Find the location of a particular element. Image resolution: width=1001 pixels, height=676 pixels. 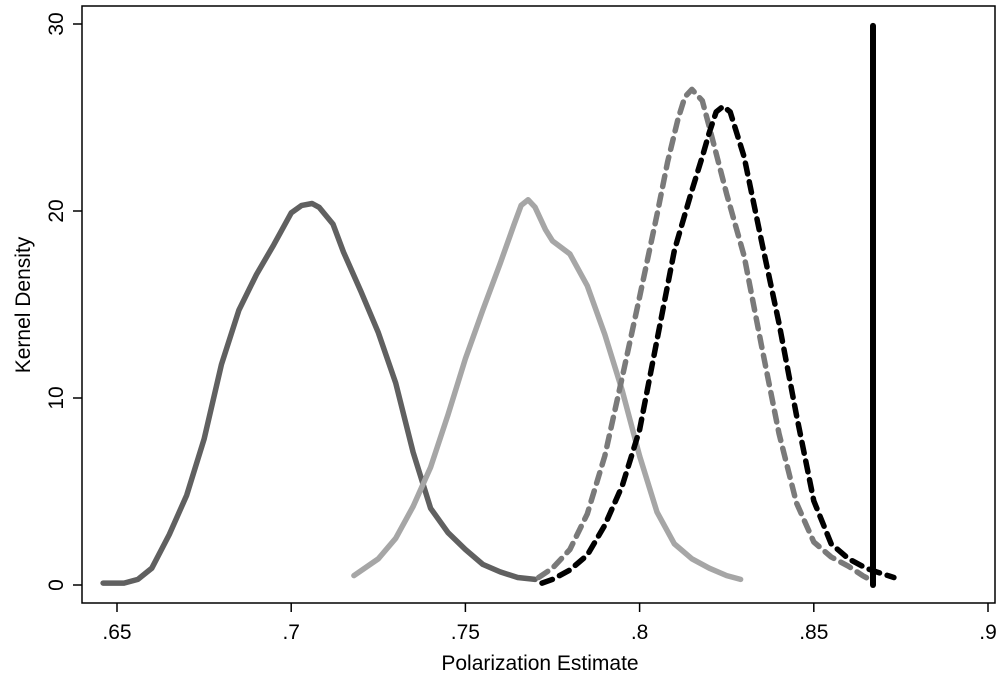

x-tick-label: .75 is located at coordinates (465, 632).